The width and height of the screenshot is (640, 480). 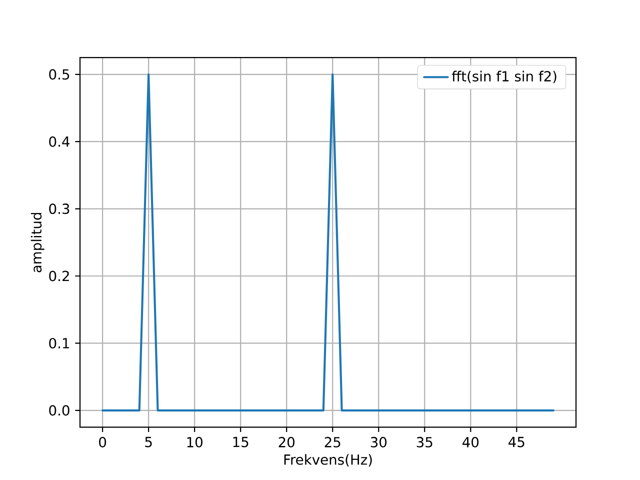 I want to click on legend-label: fft(sin f1 sin f2), so click(x=504, y=77).